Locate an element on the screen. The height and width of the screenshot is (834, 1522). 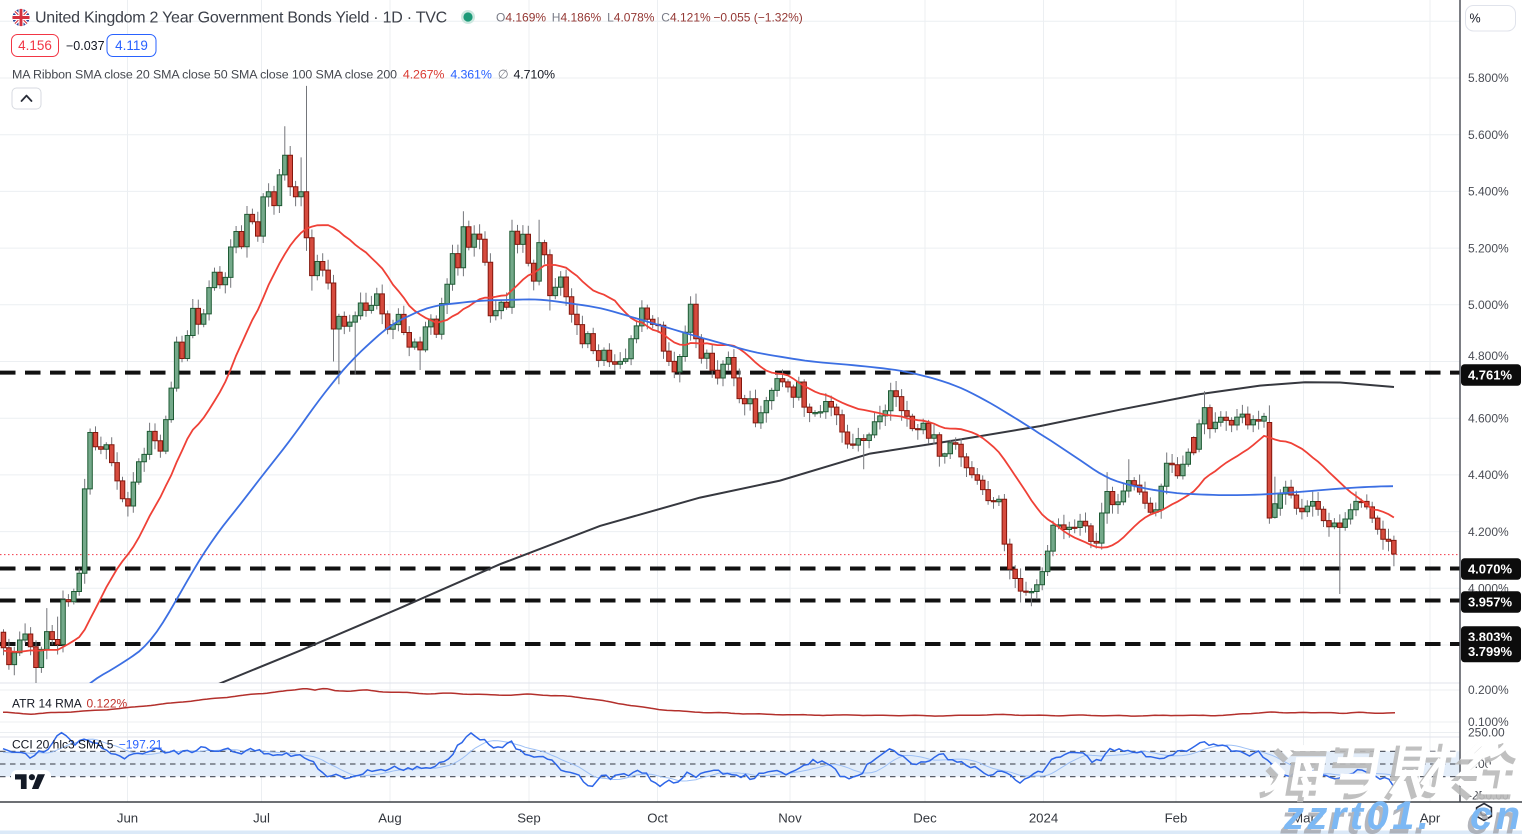
svg-text: Jul is located at coordinates (261, 818).